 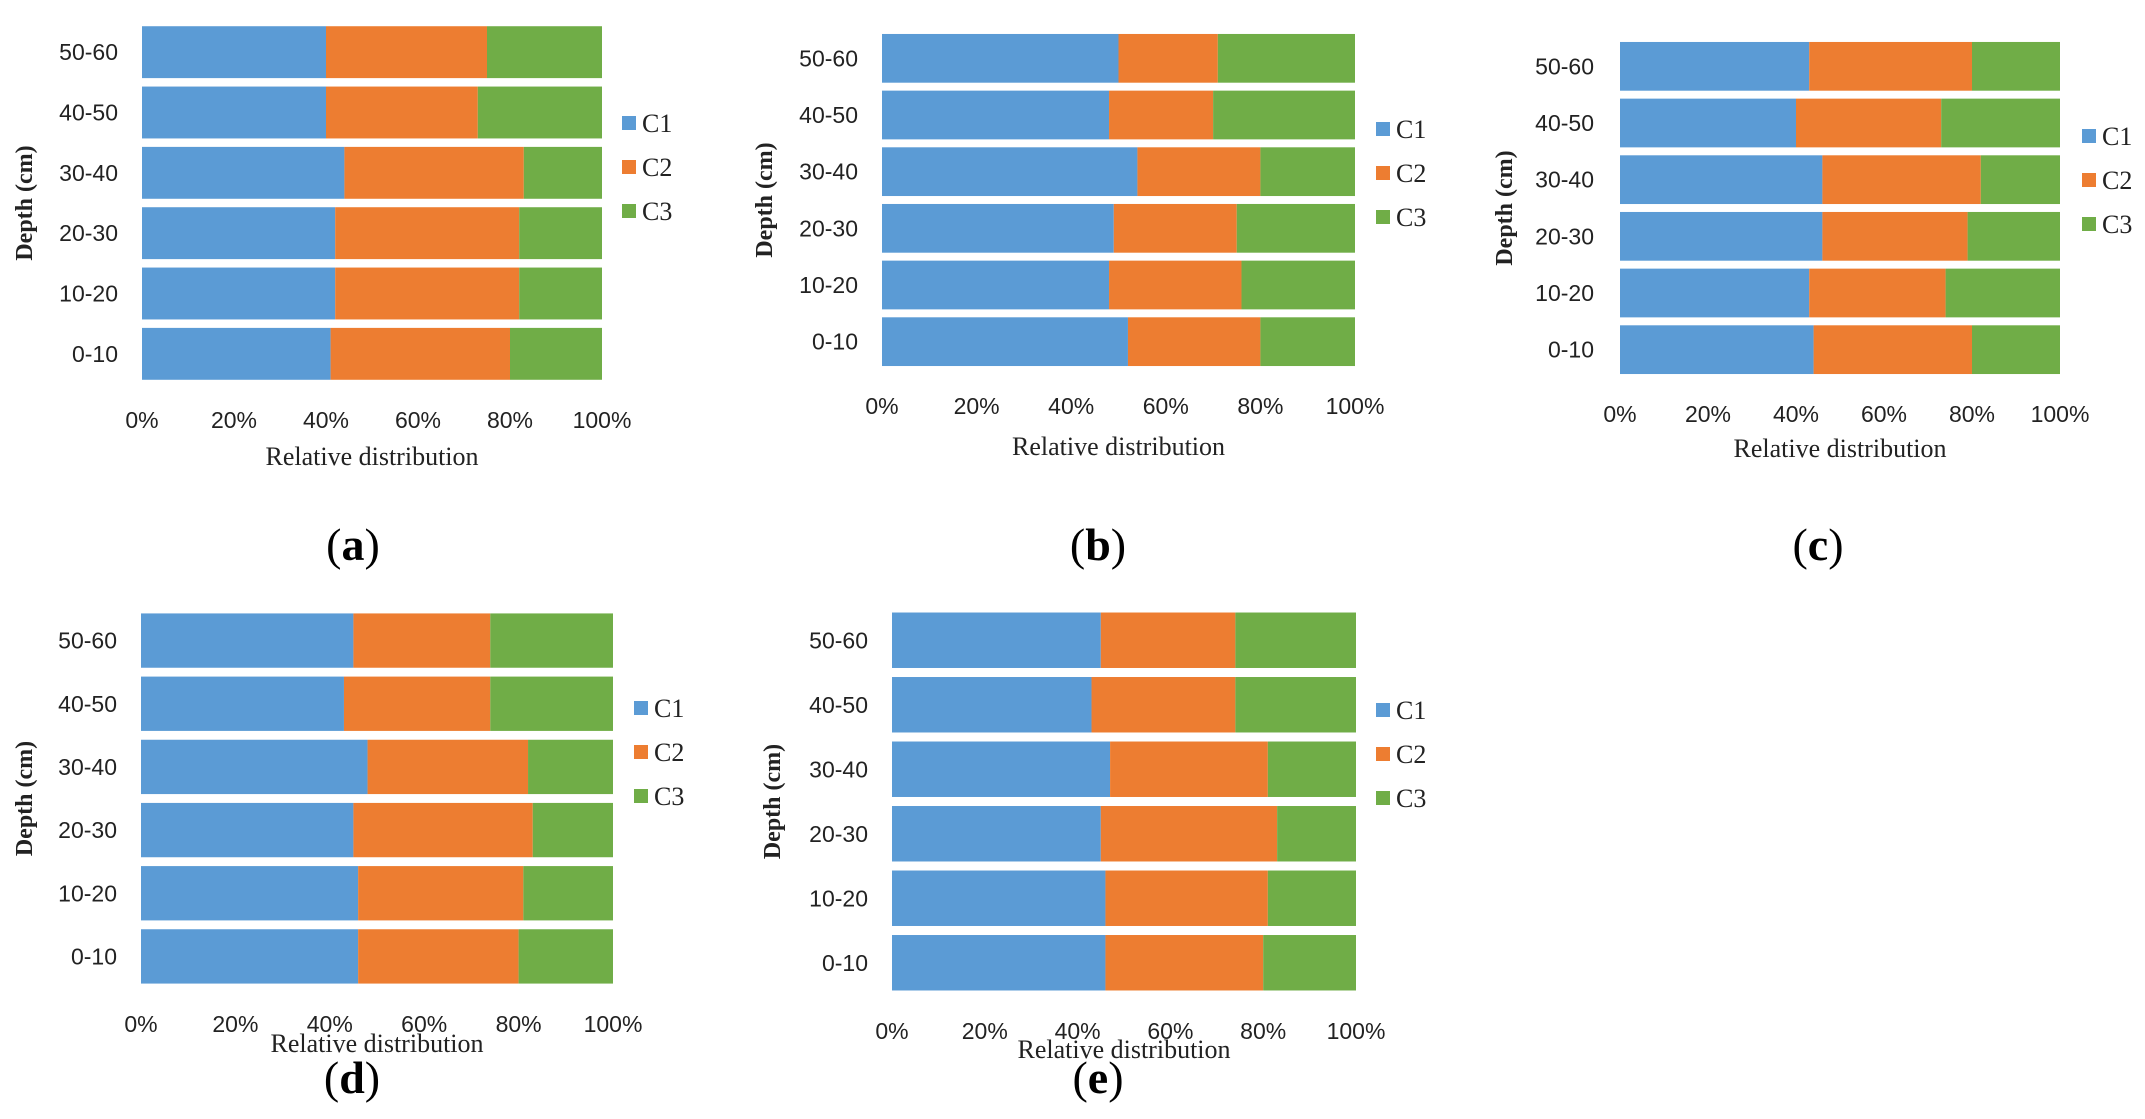 I want to click on x-tick-label: 100%, so click(x=2060, y=414).